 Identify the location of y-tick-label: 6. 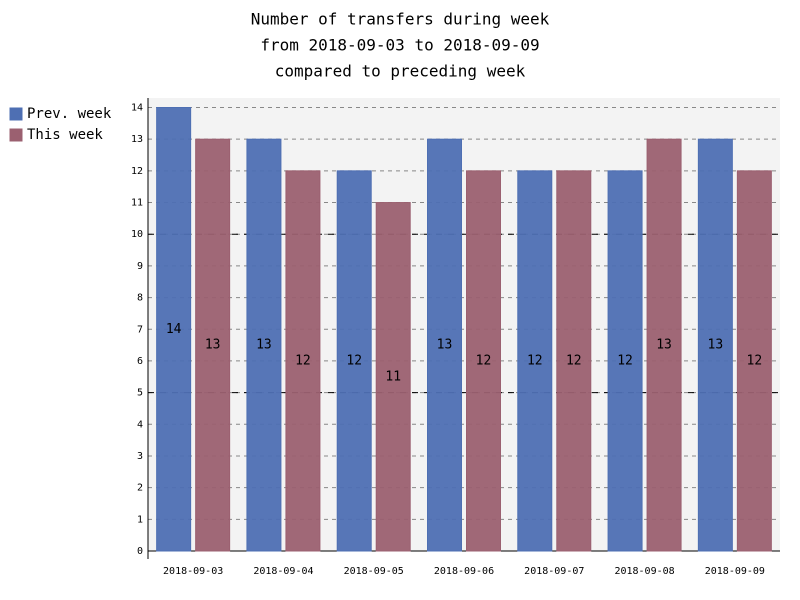
(140, 361).